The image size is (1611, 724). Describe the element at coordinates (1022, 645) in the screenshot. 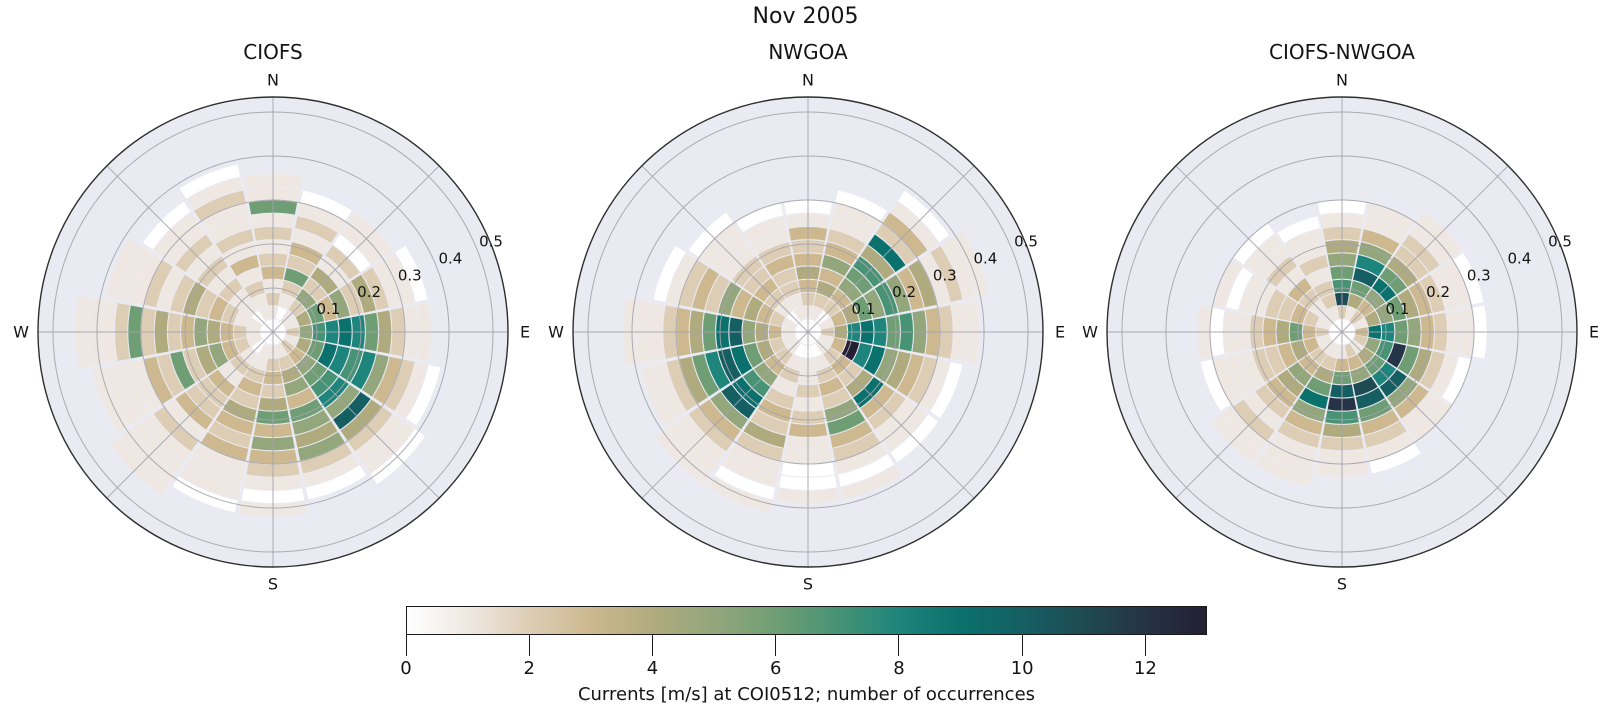

I see `colorbar-tick` at that location.